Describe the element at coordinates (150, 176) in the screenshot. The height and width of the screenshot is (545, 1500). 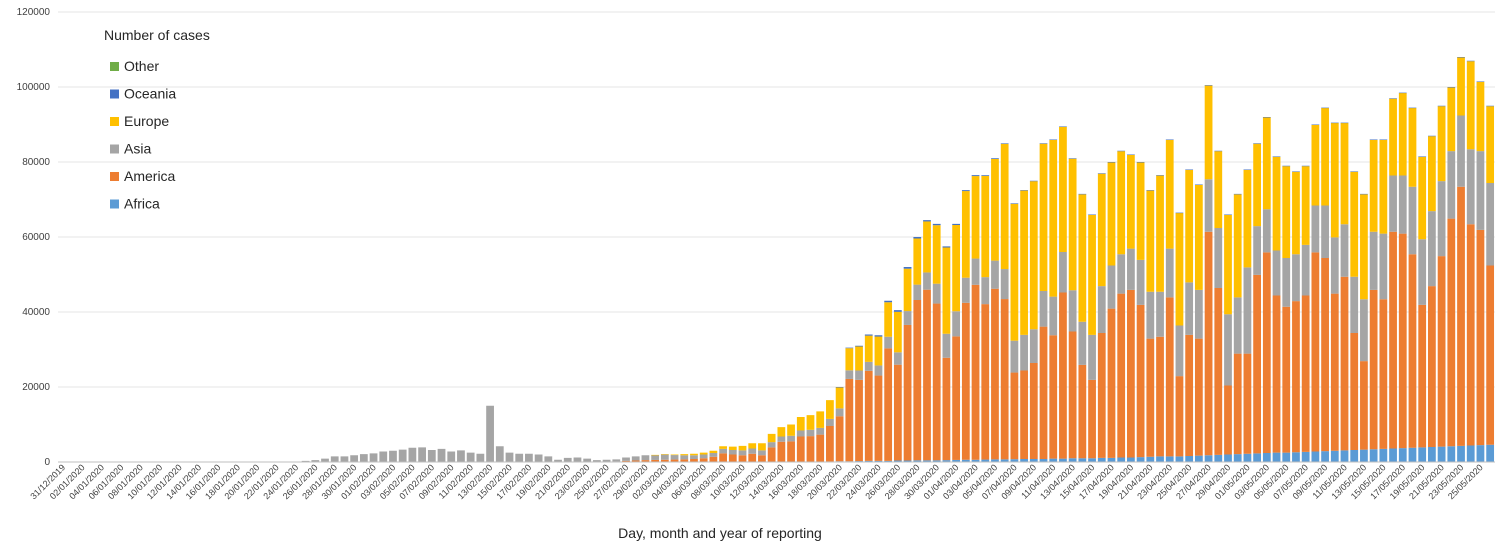
I see `legend-label-america: America` at that location.